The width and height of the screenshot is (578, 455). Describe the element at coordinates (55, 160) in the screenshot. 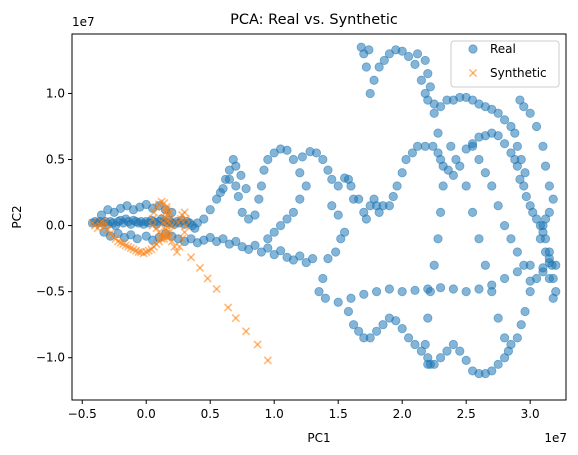

I see `y-tick-label: 0.5` at that location.